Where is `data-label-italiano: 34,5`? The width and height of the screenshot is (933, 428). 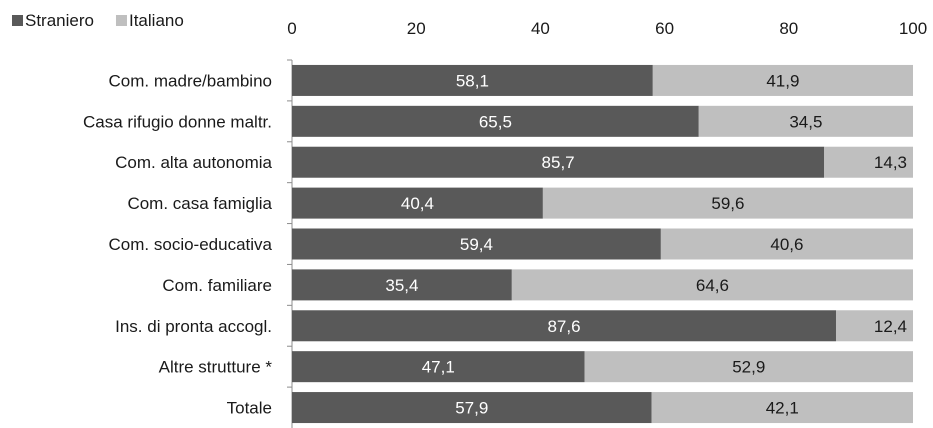 data-label-italiano: 34,5 is located at coordinates (805, 121).